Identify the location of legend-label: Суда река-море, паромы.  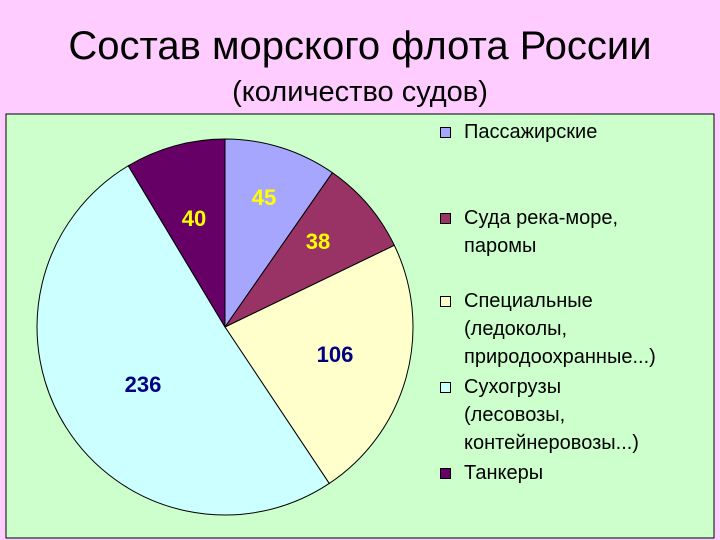
(541, 232).